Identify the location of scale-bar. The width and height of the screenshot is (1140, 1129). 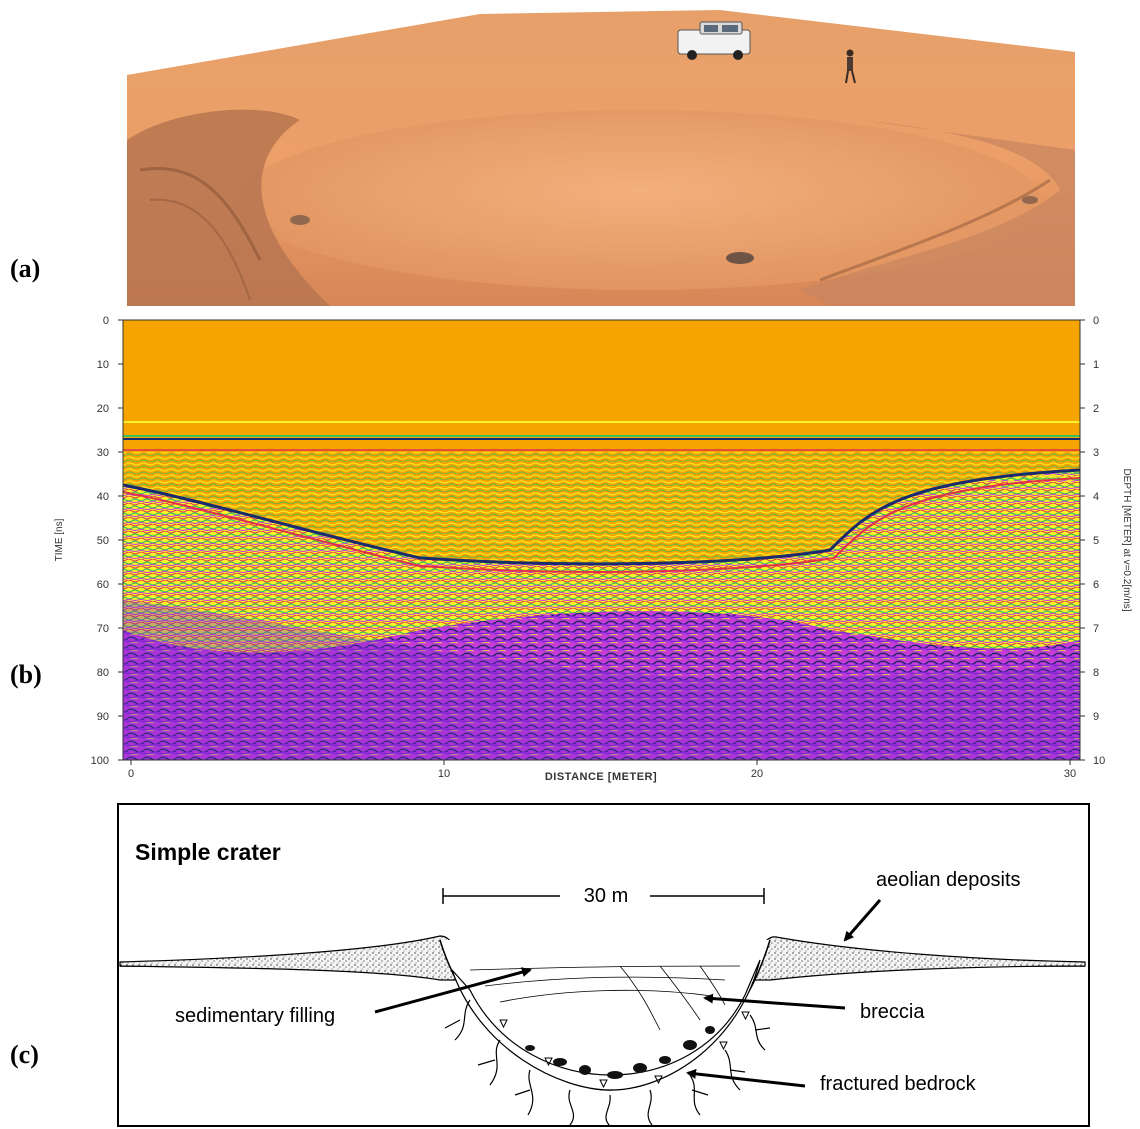
(603, 896).